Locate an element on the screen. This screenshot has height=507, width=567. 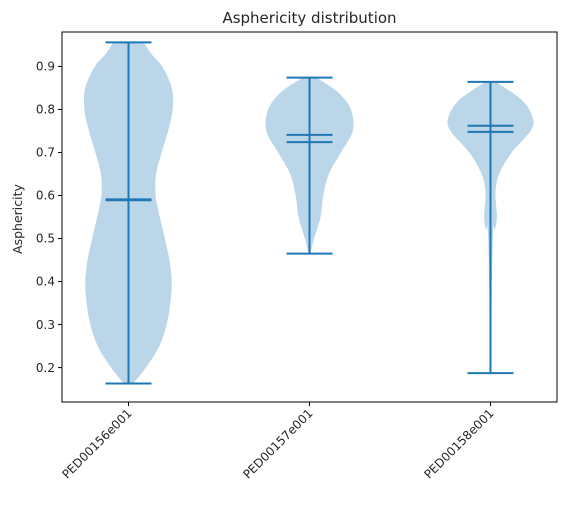
y-tick-label: 0.3 is located at coordinates (45, 325).